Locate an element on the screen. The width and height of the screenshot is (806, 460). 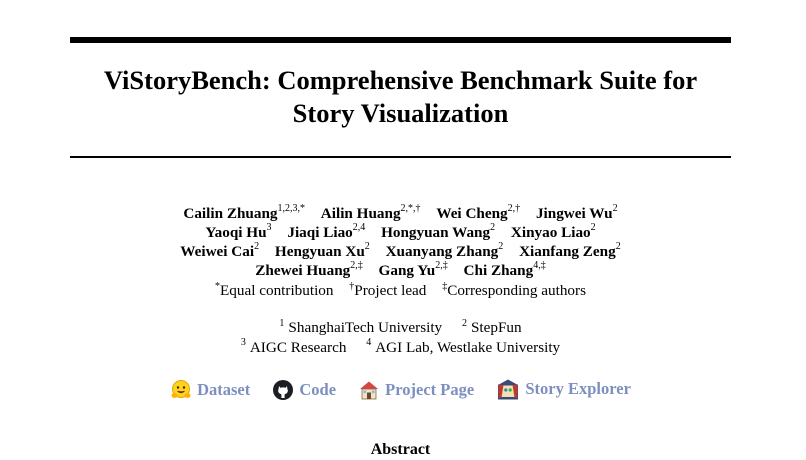
story-explorer-link: Story Explorer is located at coordinates (563, 389).